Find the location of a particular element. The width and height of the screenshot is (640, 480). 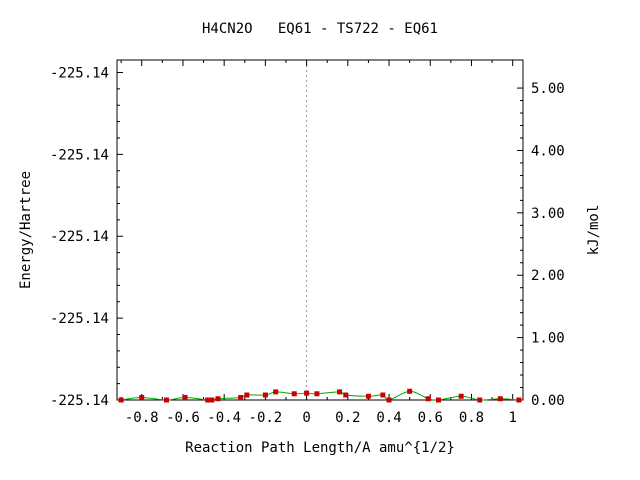

x-tick-label: 0 is located at coordinates (306, 418).